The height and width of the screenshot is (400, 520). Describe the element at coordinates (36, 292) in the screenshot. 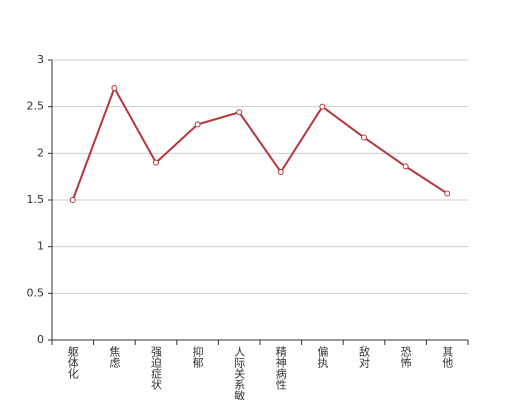

I see `y-tick-label: 0.5` at that location.